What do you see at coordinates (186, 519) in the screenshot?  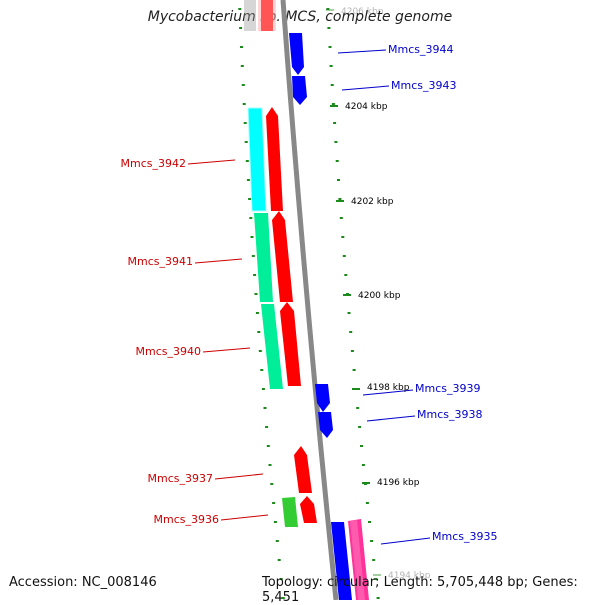 I see `gene-label-3936: Mmcs_3936` at bounding box center [186, 519].